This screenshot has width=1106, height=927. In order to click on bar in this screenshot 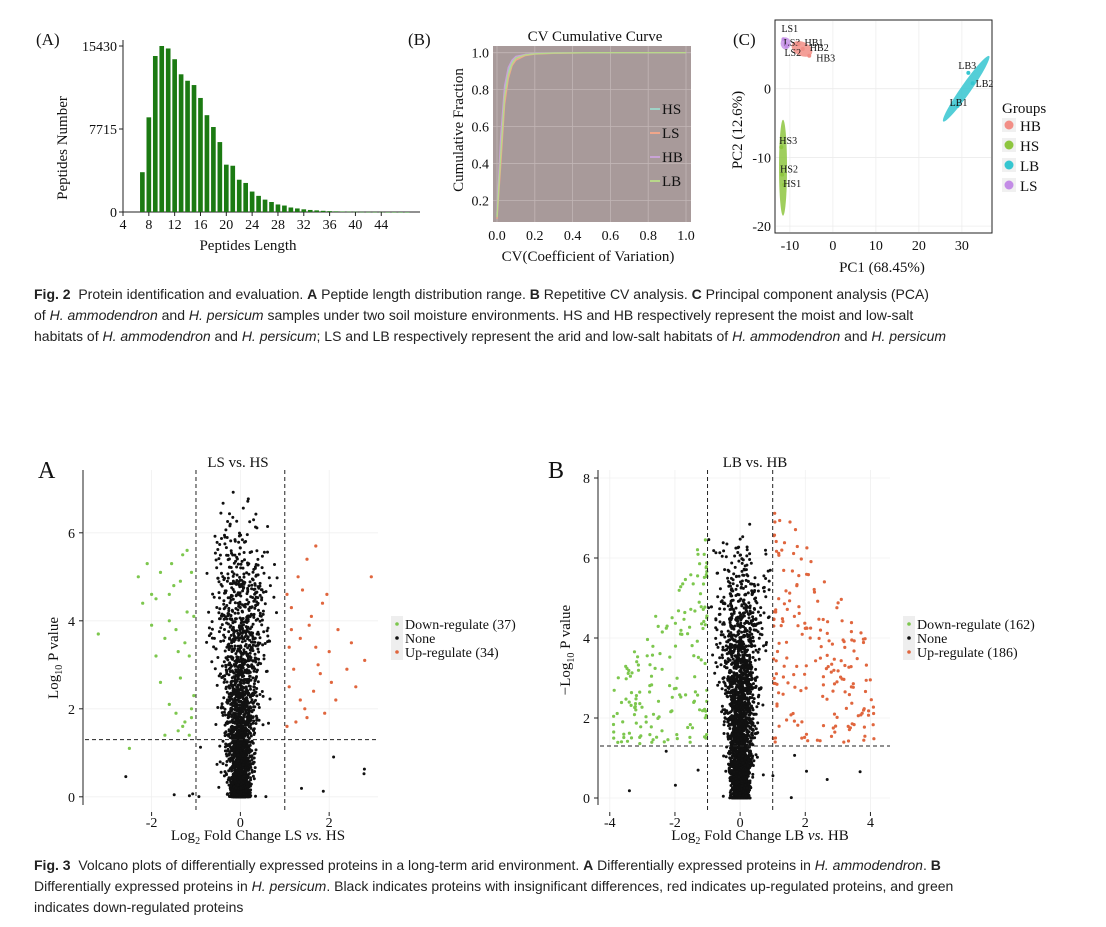, I will do `click(155, 134)`.